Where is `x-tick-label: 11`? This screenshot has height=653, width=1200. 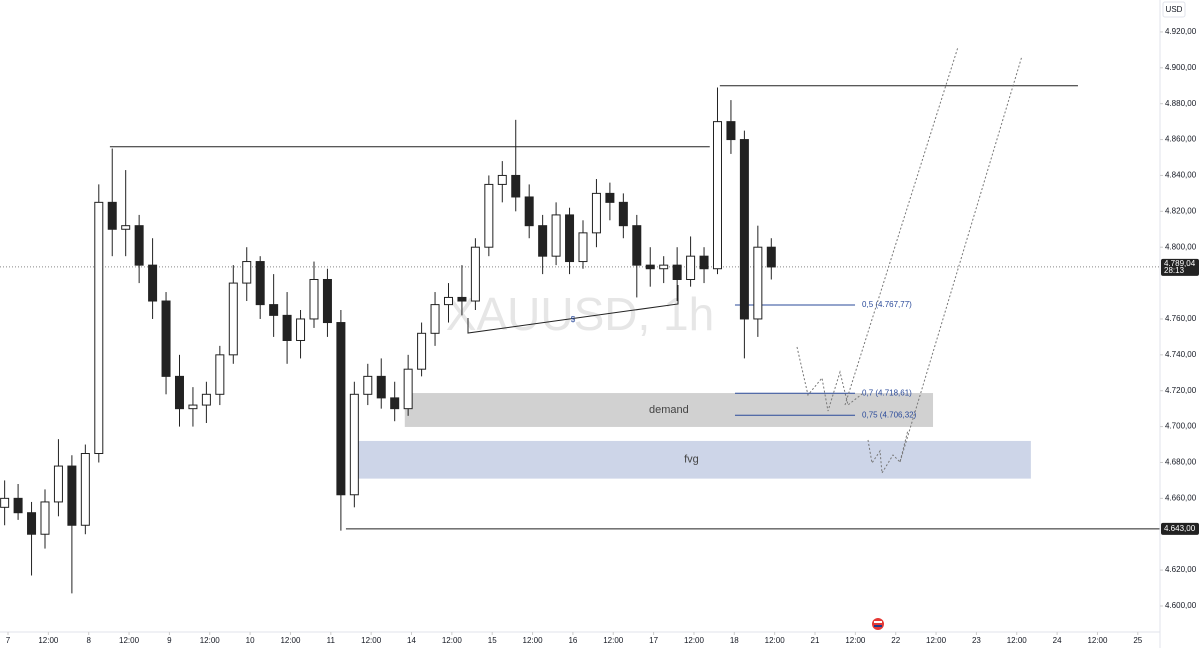 x-tick-label: 11 is located at coordinates (331, 640).